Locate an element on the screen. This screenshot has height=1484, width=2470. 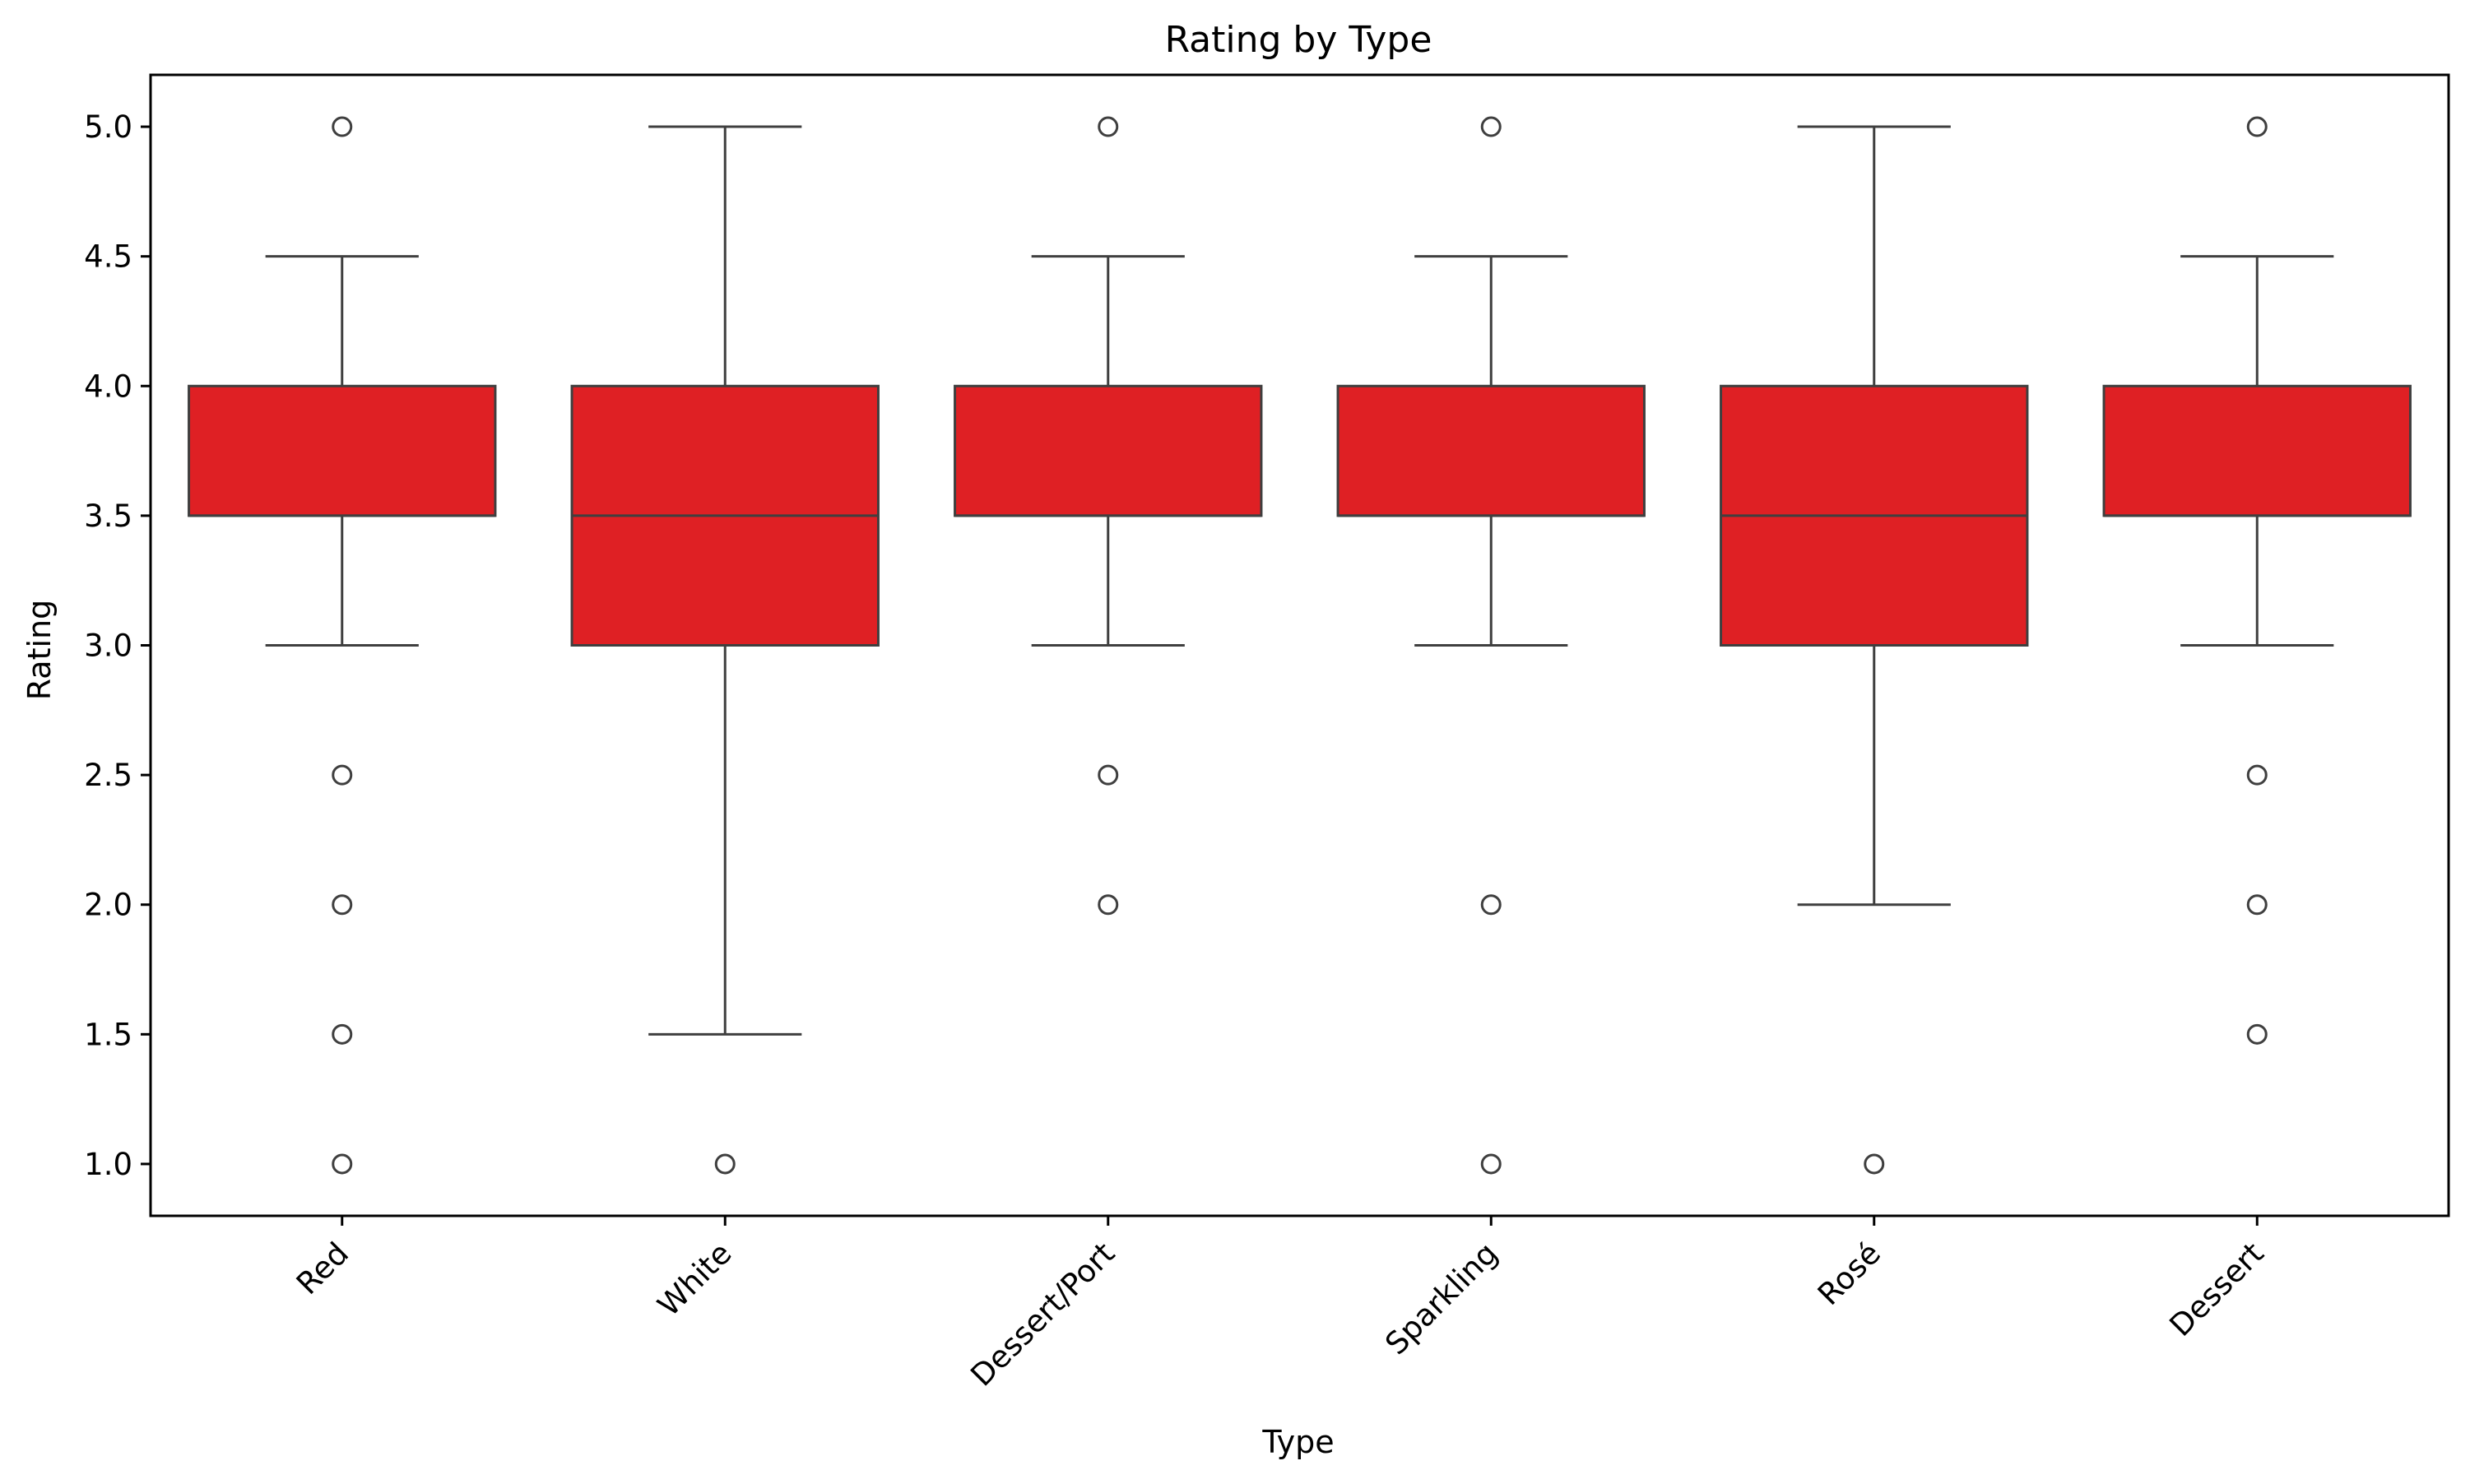
chart-title: Rating by Type is located at coordinates (1298, 40).